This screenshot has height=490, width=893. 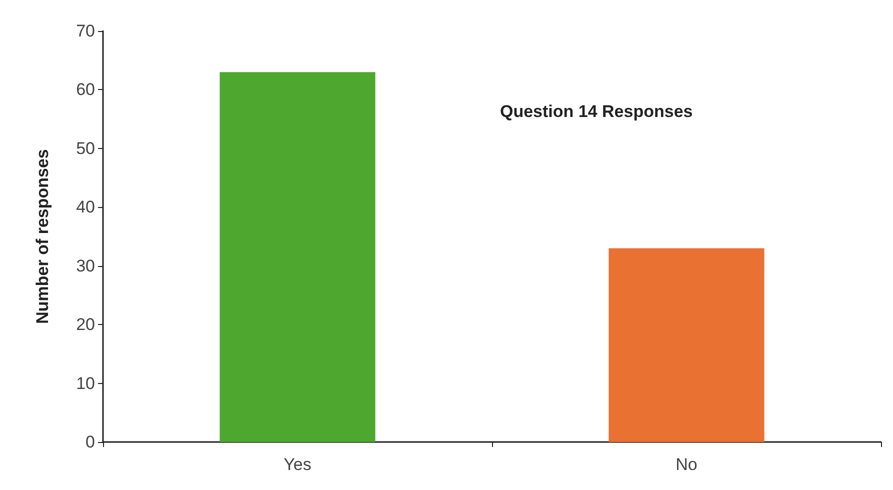 What do you see at coordinates (596, 111) in the screenshot?
I see `text: Question 14 Responses` at bounding box center [596, 111].